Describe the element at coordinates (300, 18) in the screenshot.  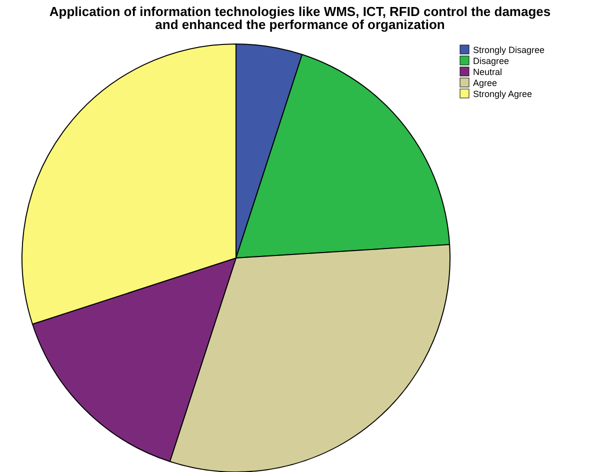
I see `chart-title: Application of information technologies like WMS, ICT, RFID control the damages and enhanced the performance of organization` at that location.